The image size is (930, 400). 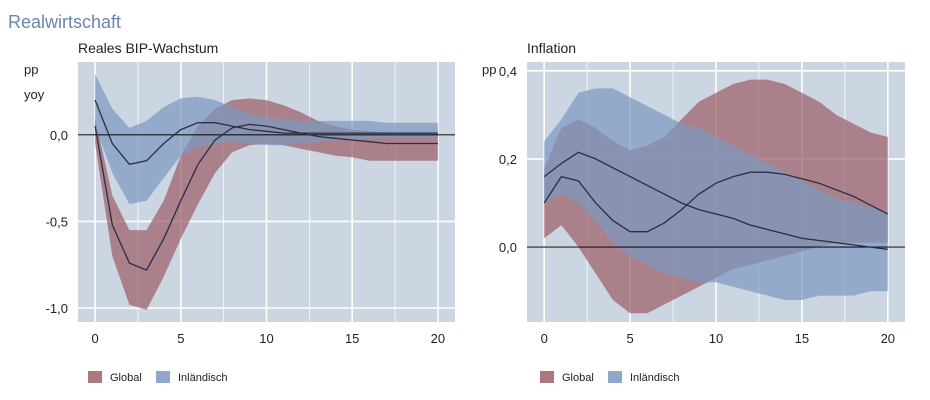 What do you see at coordinates (508, 159) in the screenshot?
I see `y-tick-label: 0,2` at bounding box center [508, 159].